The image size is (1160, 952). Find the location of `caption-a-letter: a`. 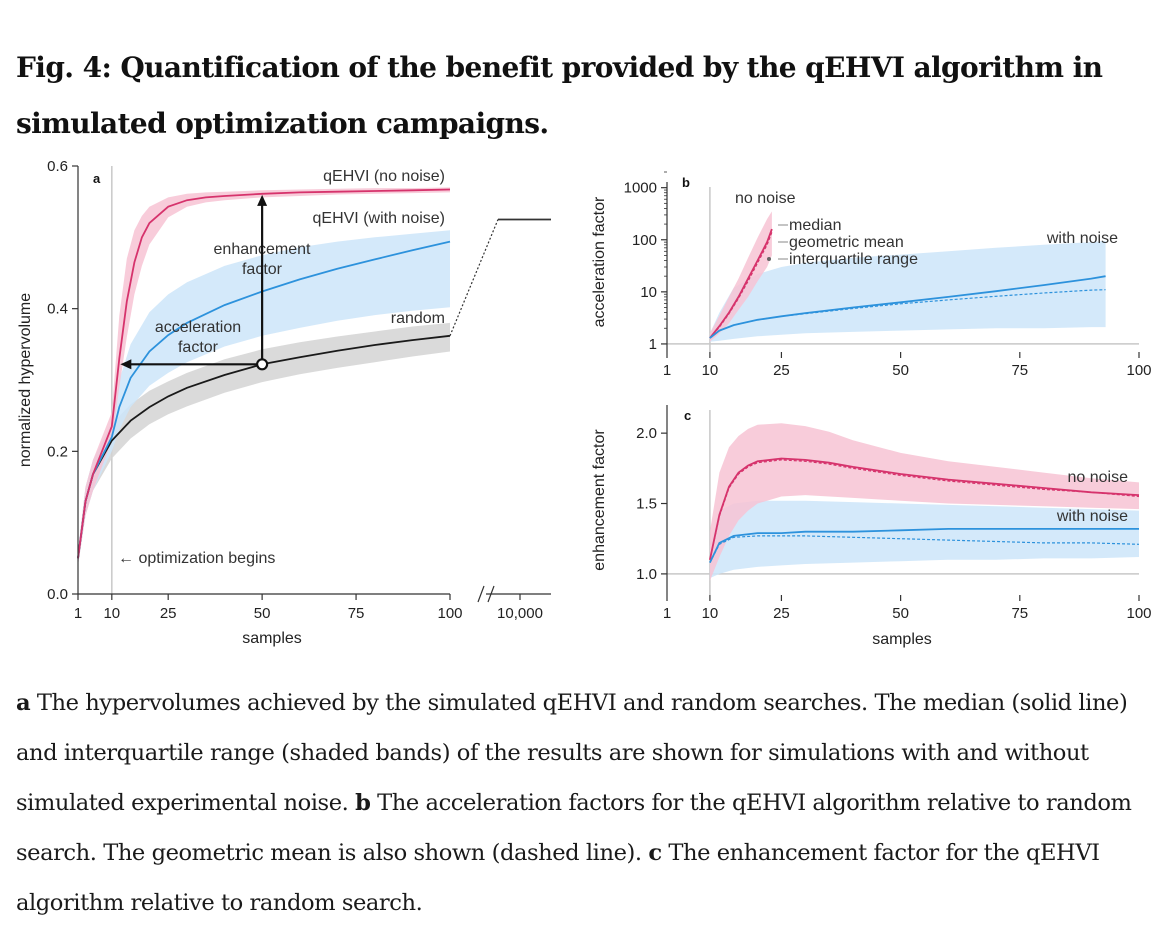

caption-a-letter: a is located at coordinates (23, 703).